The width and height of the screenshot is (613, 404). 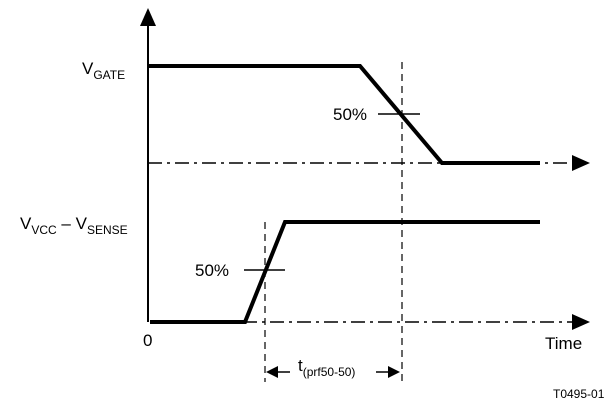 I want to click on vvcc-label-main: V, so click(x=26, y=223).